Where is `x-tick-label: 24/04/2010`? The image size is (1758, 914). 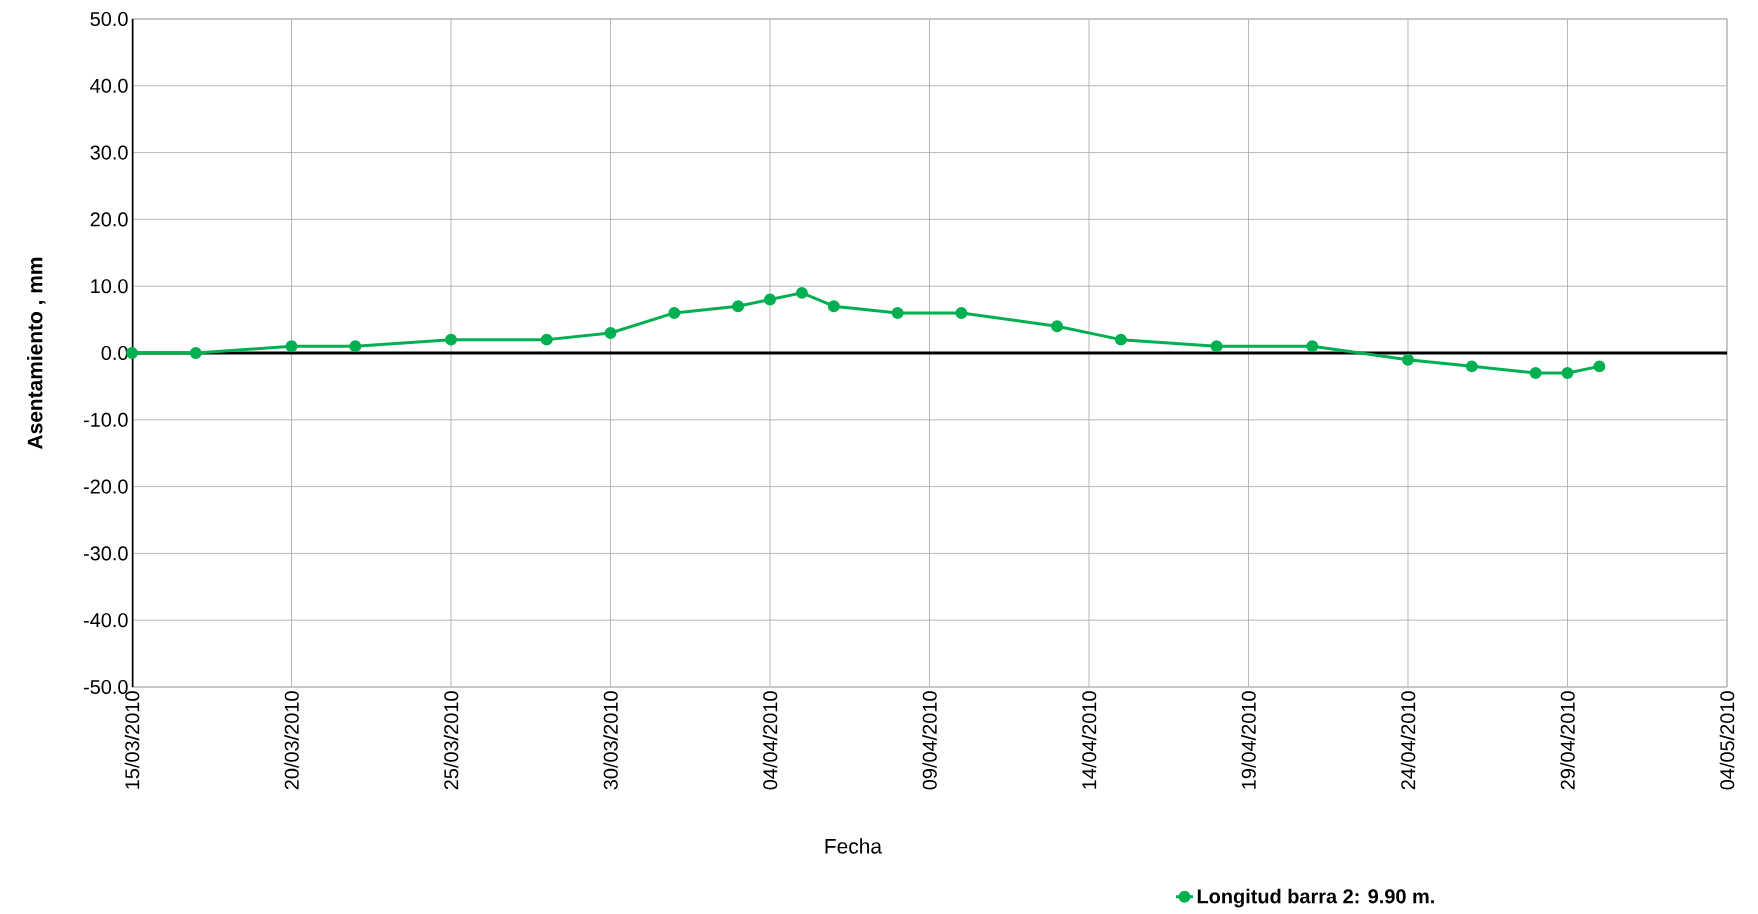 x-tick-label: 24/04/2010 is located at coordinates (1408, 740).